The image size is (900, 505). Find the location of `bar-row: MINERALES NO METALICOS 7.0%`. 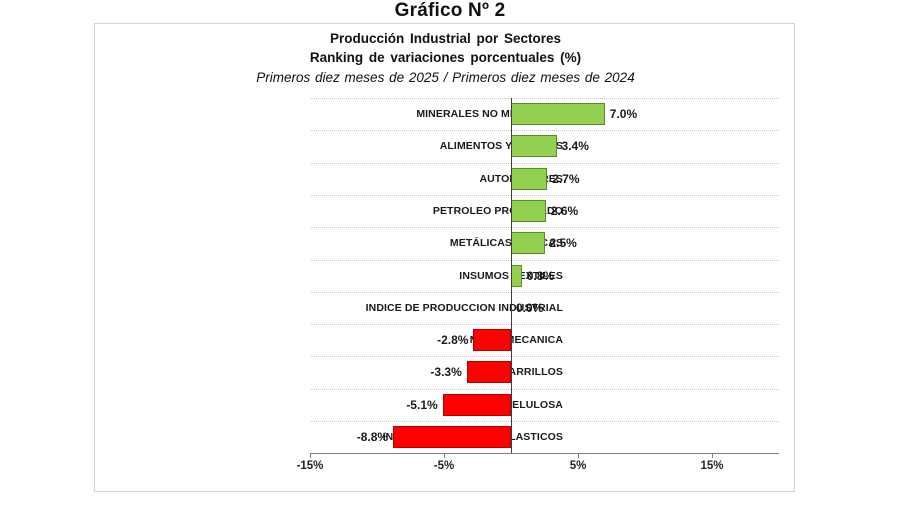

bar-row: MINERALES NO METALICOS 7.0% is located at coordinates (545, 114).